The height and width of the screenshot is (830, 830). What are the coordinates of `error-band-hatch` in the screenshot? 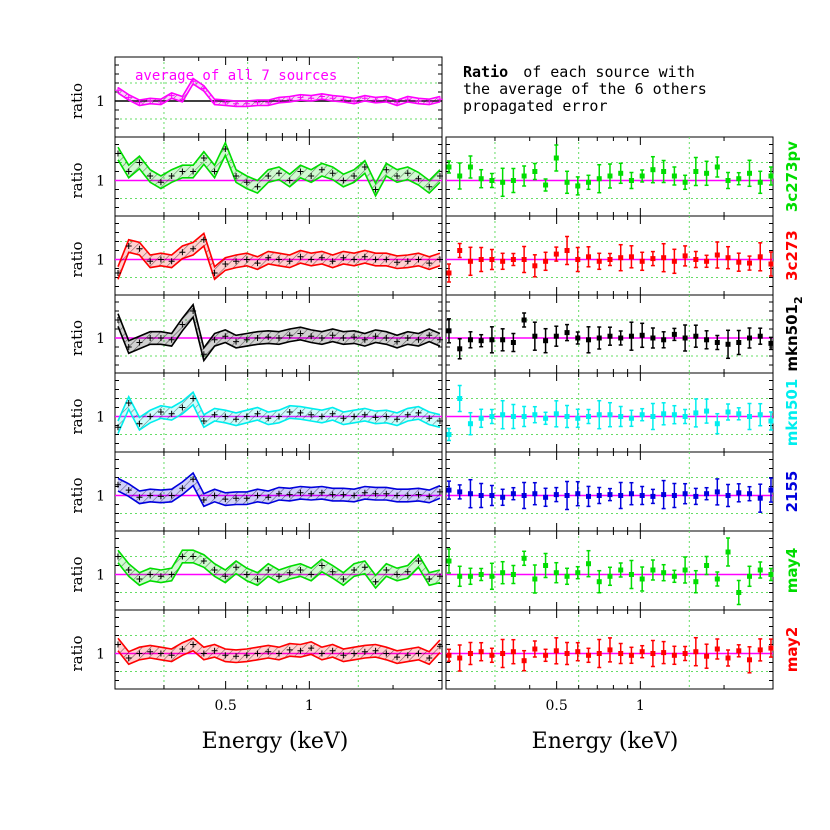 It's located at (278, 256).